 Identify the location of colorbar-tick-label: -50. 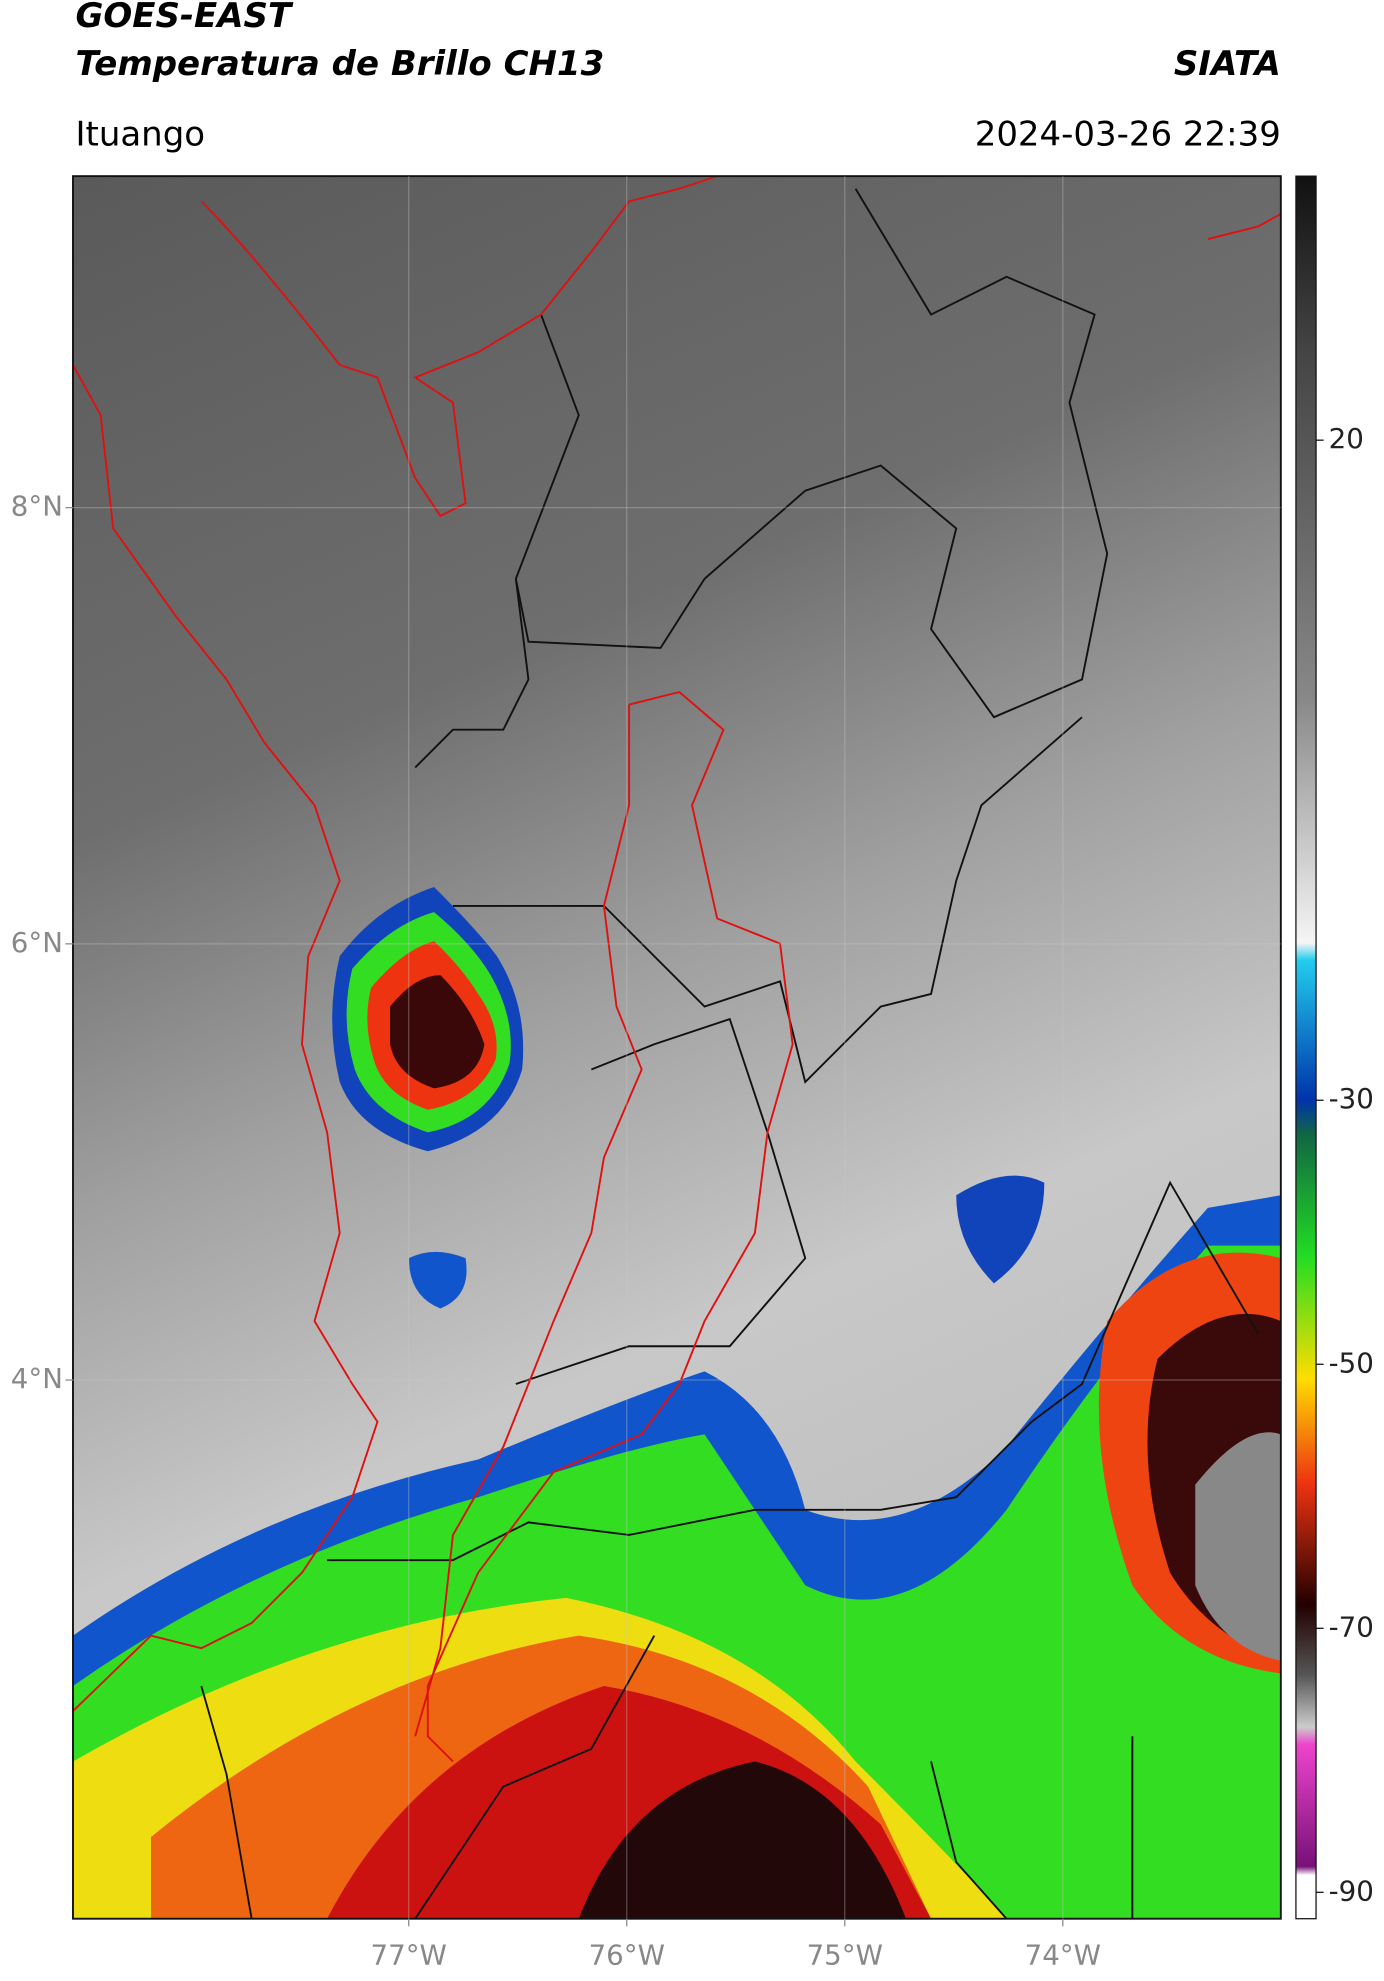
(1351, 1362).